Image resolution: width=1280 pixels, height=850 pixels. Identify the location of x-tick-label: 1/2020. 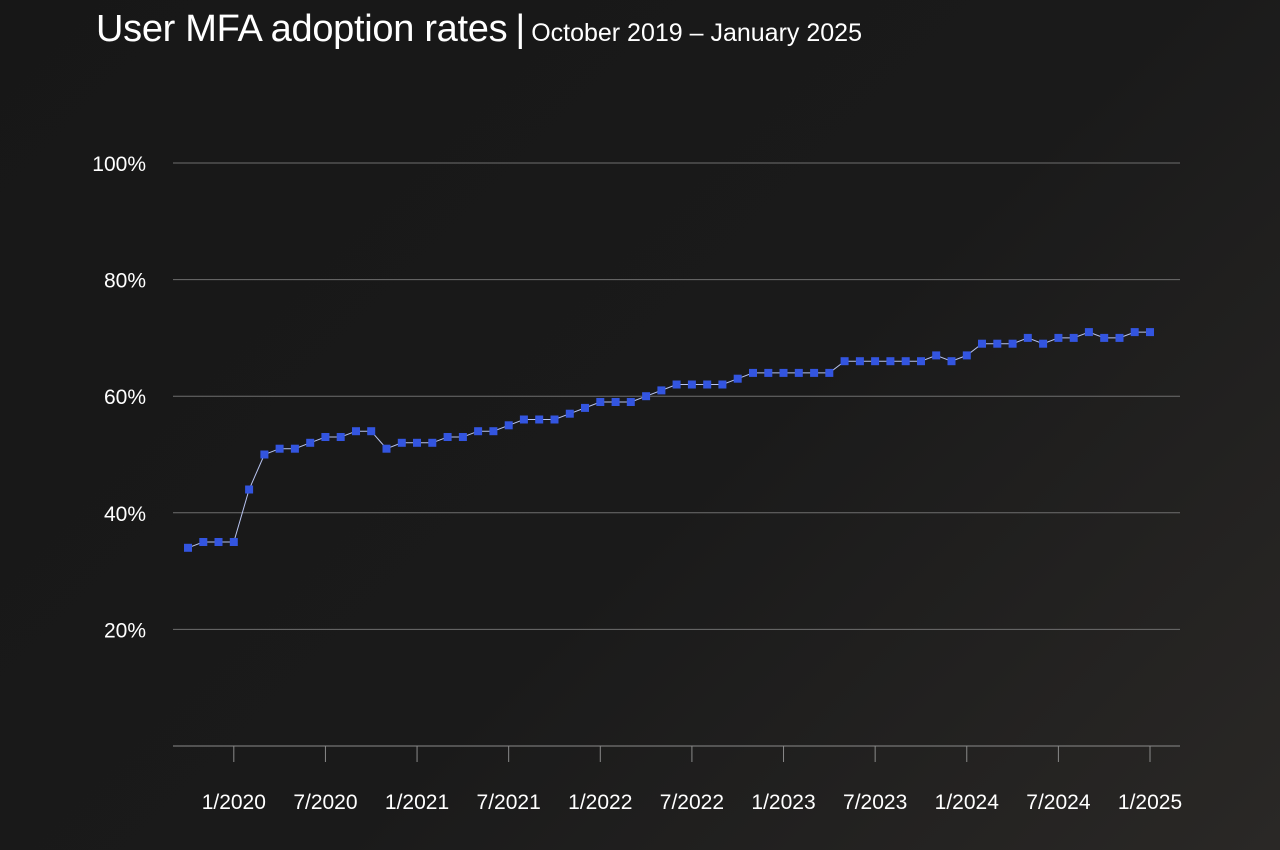
(234, 802).